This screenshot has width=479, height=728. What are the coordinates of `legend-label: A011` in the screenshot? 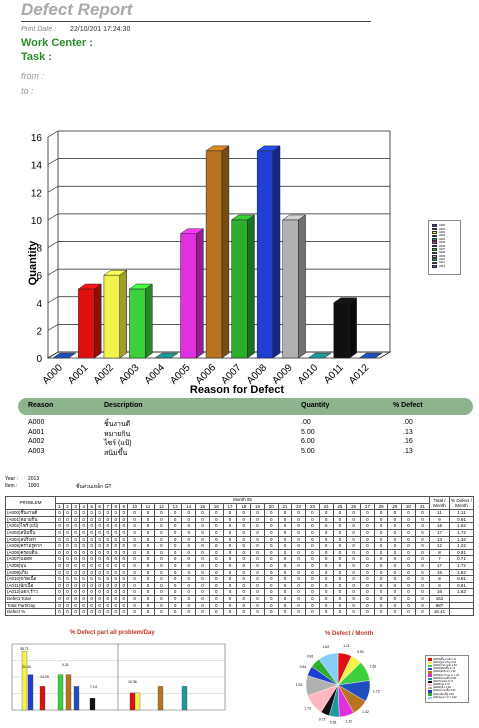 It's located at (442, 263).